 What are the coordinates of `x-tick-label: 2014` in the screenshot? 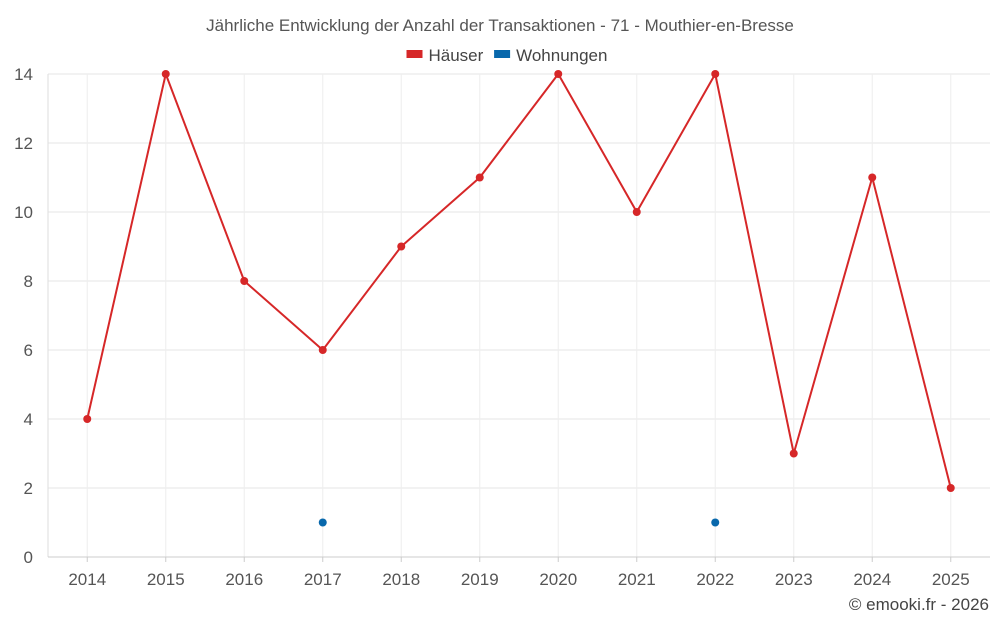 It's located at (87, 579).